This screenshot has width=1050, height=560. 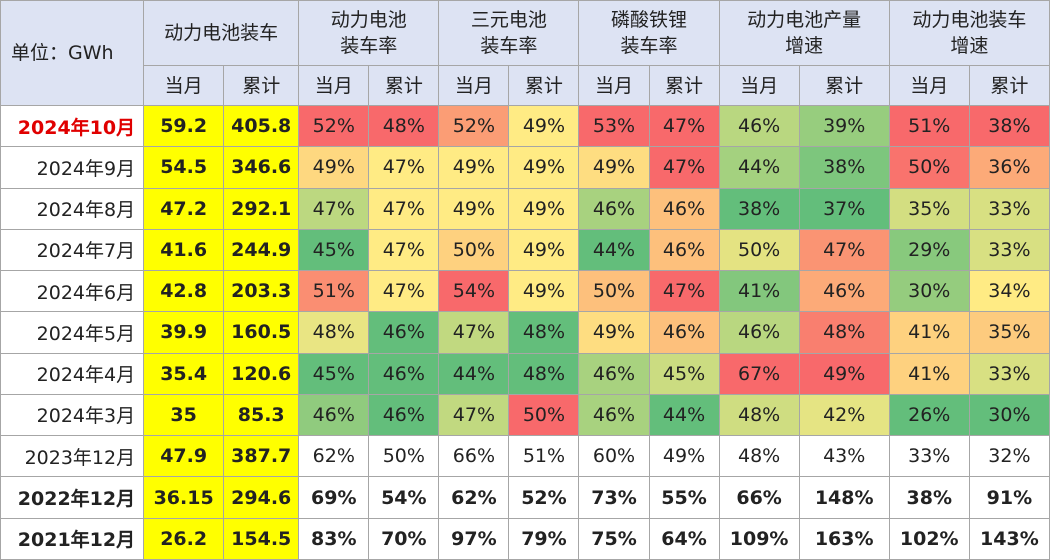 What do you see at coordinates (184, 415) in the screenshot?
I see `cell: 35` at bounding box center [184, 415].